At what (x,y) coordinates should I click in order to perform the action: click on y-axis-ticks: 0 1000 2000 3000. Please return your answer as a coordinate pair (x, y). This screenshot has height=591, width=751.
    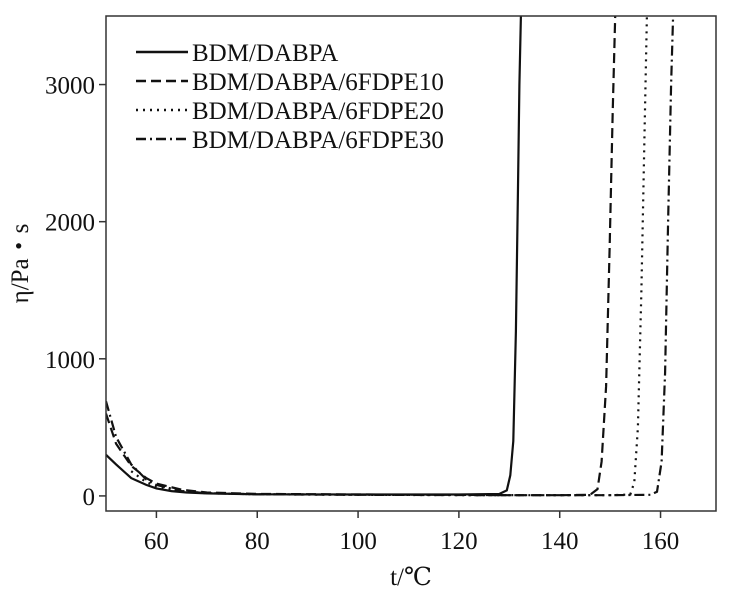
    Looking at the image, I should click on (75, 292).